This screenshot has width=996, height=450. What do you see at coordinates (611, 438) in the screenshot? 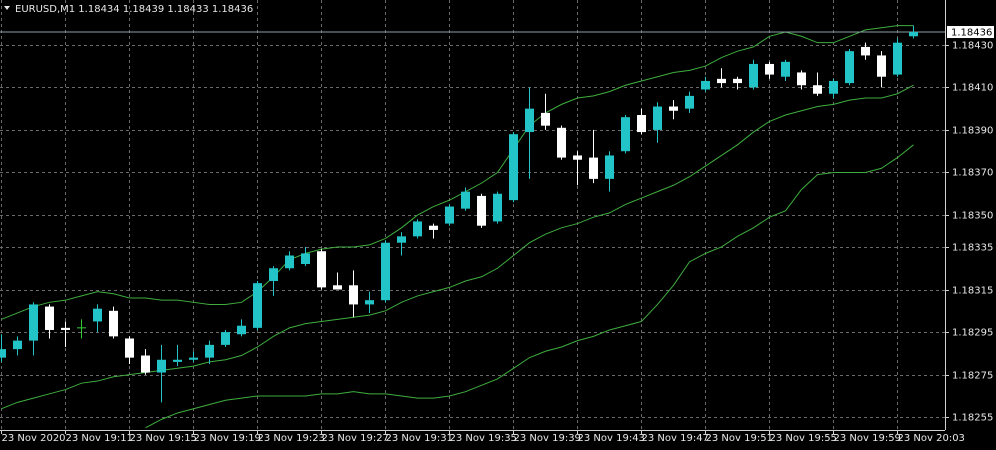
I see `x-tick-label: 23 Nov 19:43` at bounding box center [611, 438].